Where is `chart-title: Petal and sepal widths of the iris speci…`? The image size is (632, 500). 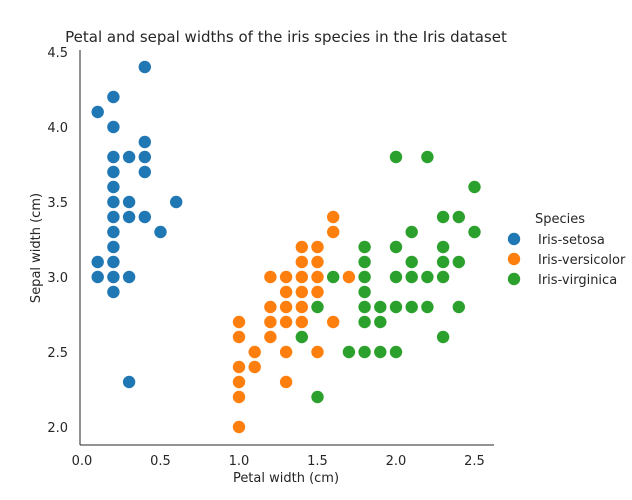 chart-title: Petal and sepal widths of the iris speci… is located at coordinates (286, 37).